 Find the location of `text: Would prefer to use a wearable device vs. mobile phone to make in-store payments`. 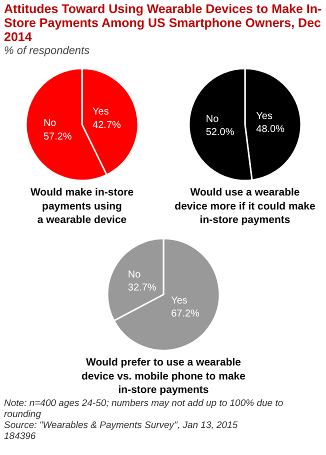

text: Would prefer to use a wearable device vs. mobile phone to make in-store payments is located at coordinates (164, 376).